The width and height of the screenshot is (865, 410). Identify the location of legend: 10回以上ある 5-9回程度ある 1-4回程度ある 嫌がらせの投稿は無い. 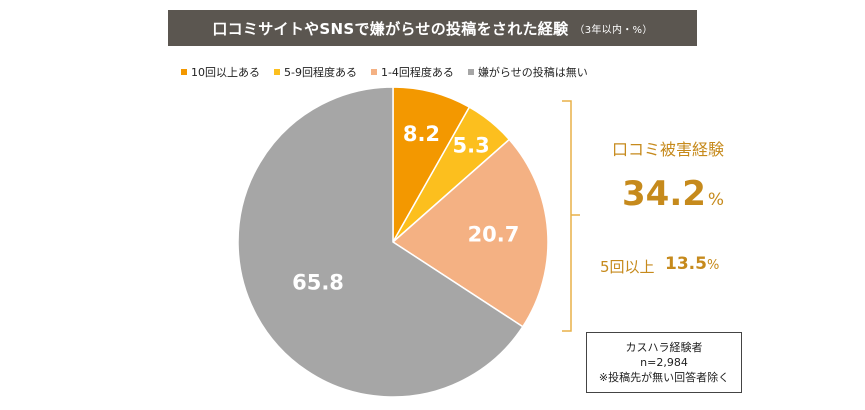
(384, 72).